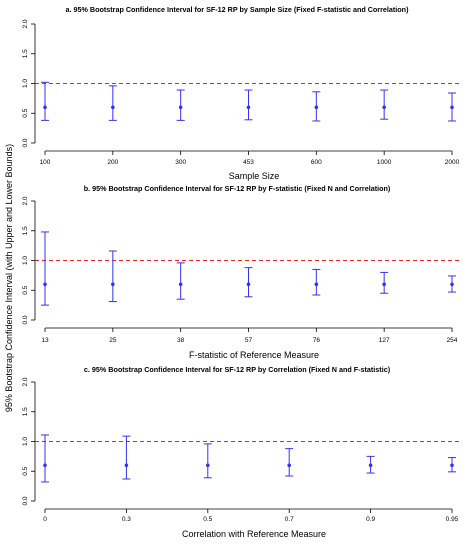 The image size is (474, 552). Describe the element at coordinates (452, 162) in the screenshot. I see `x-tick-label: 2000` at that location.